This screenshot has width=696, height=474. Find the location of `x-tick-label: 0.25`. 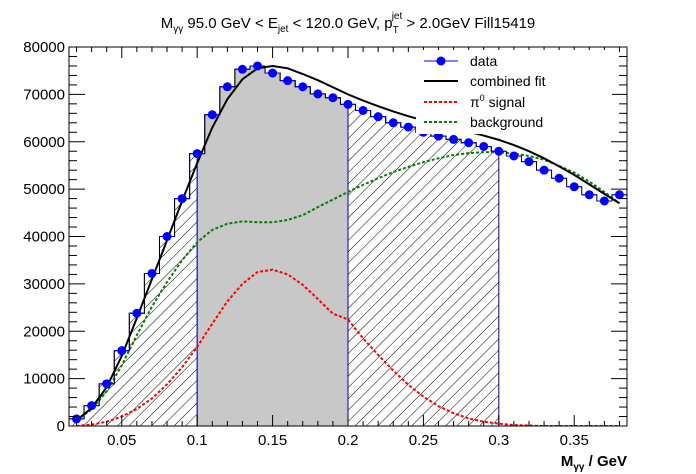

x-tick-label: 0.25 is located at coordinates (423, 440).